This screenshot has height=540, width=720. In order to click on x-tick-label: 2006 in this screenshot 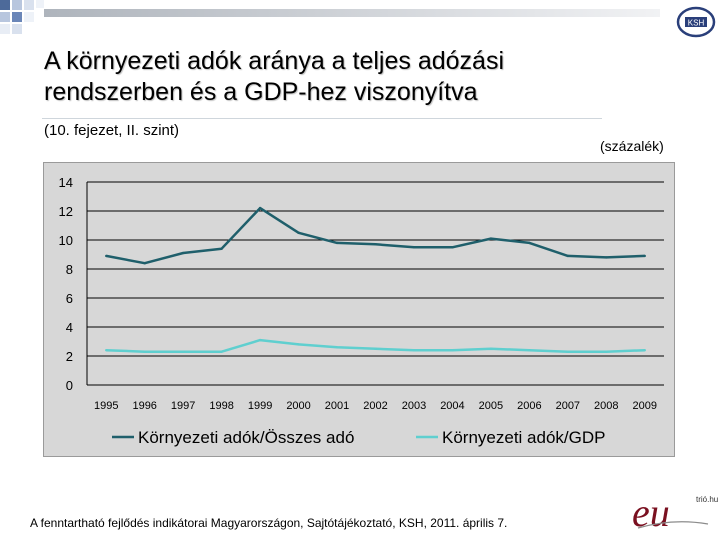, I will do `click(529, 406)`.